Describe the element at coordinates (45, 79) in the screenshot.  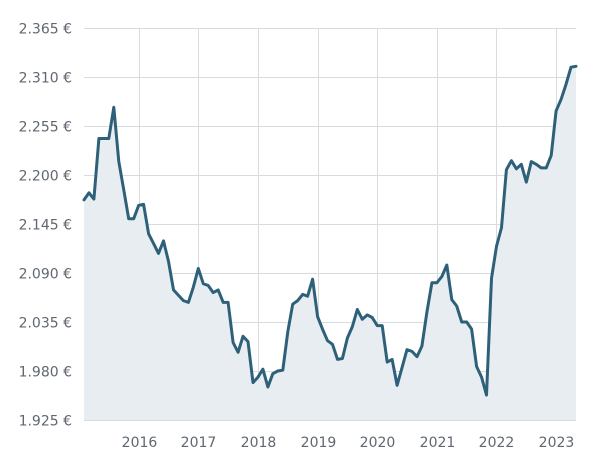
I see `y-tick-label: 2.310 €` at that location.